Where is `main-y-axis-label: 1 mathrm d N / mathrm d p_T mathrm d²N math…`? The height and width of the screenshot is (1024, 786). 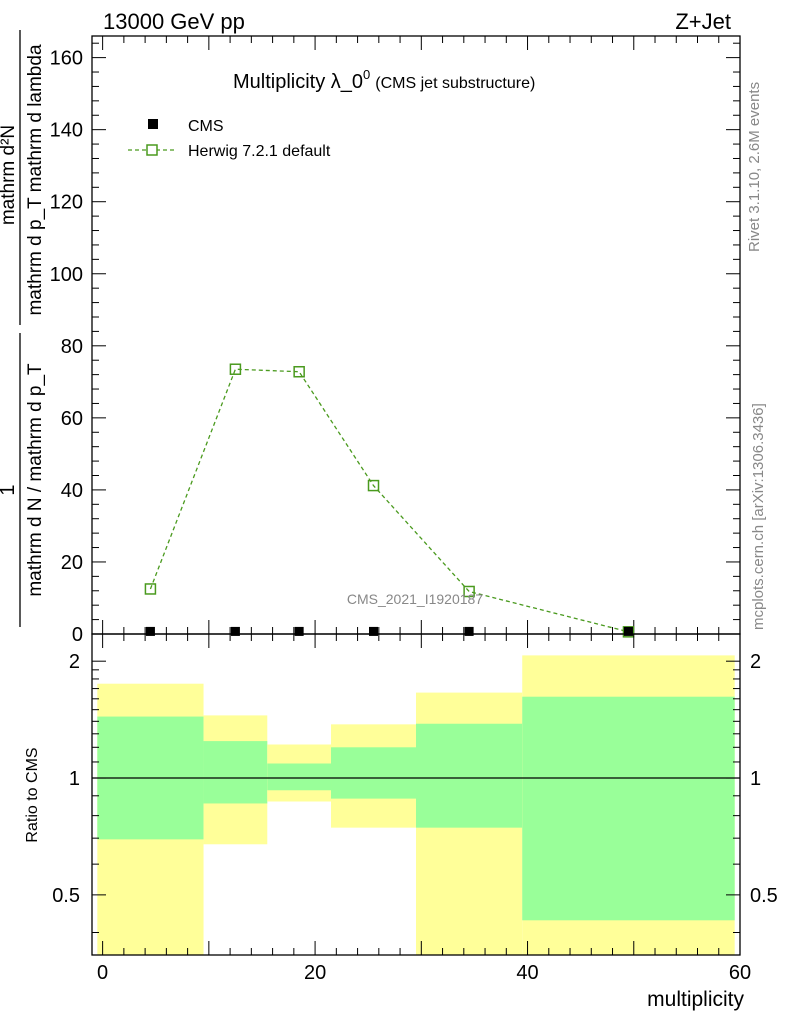 main-y-axis-label: 1 mathrm d N / mathrm d p_T mathrm d²N math… is located at coordinates (23, 328).